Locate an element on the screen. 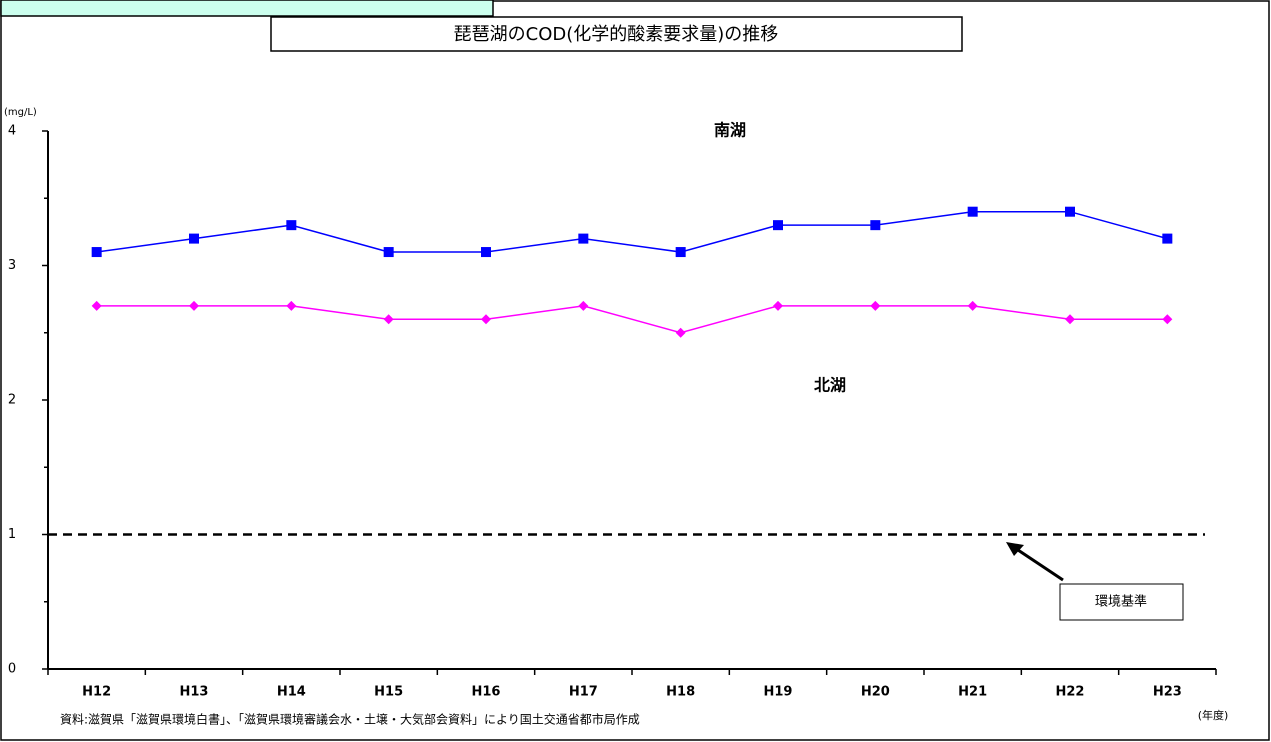  x-tick-label: H17 is located at coordinates (583, 692).